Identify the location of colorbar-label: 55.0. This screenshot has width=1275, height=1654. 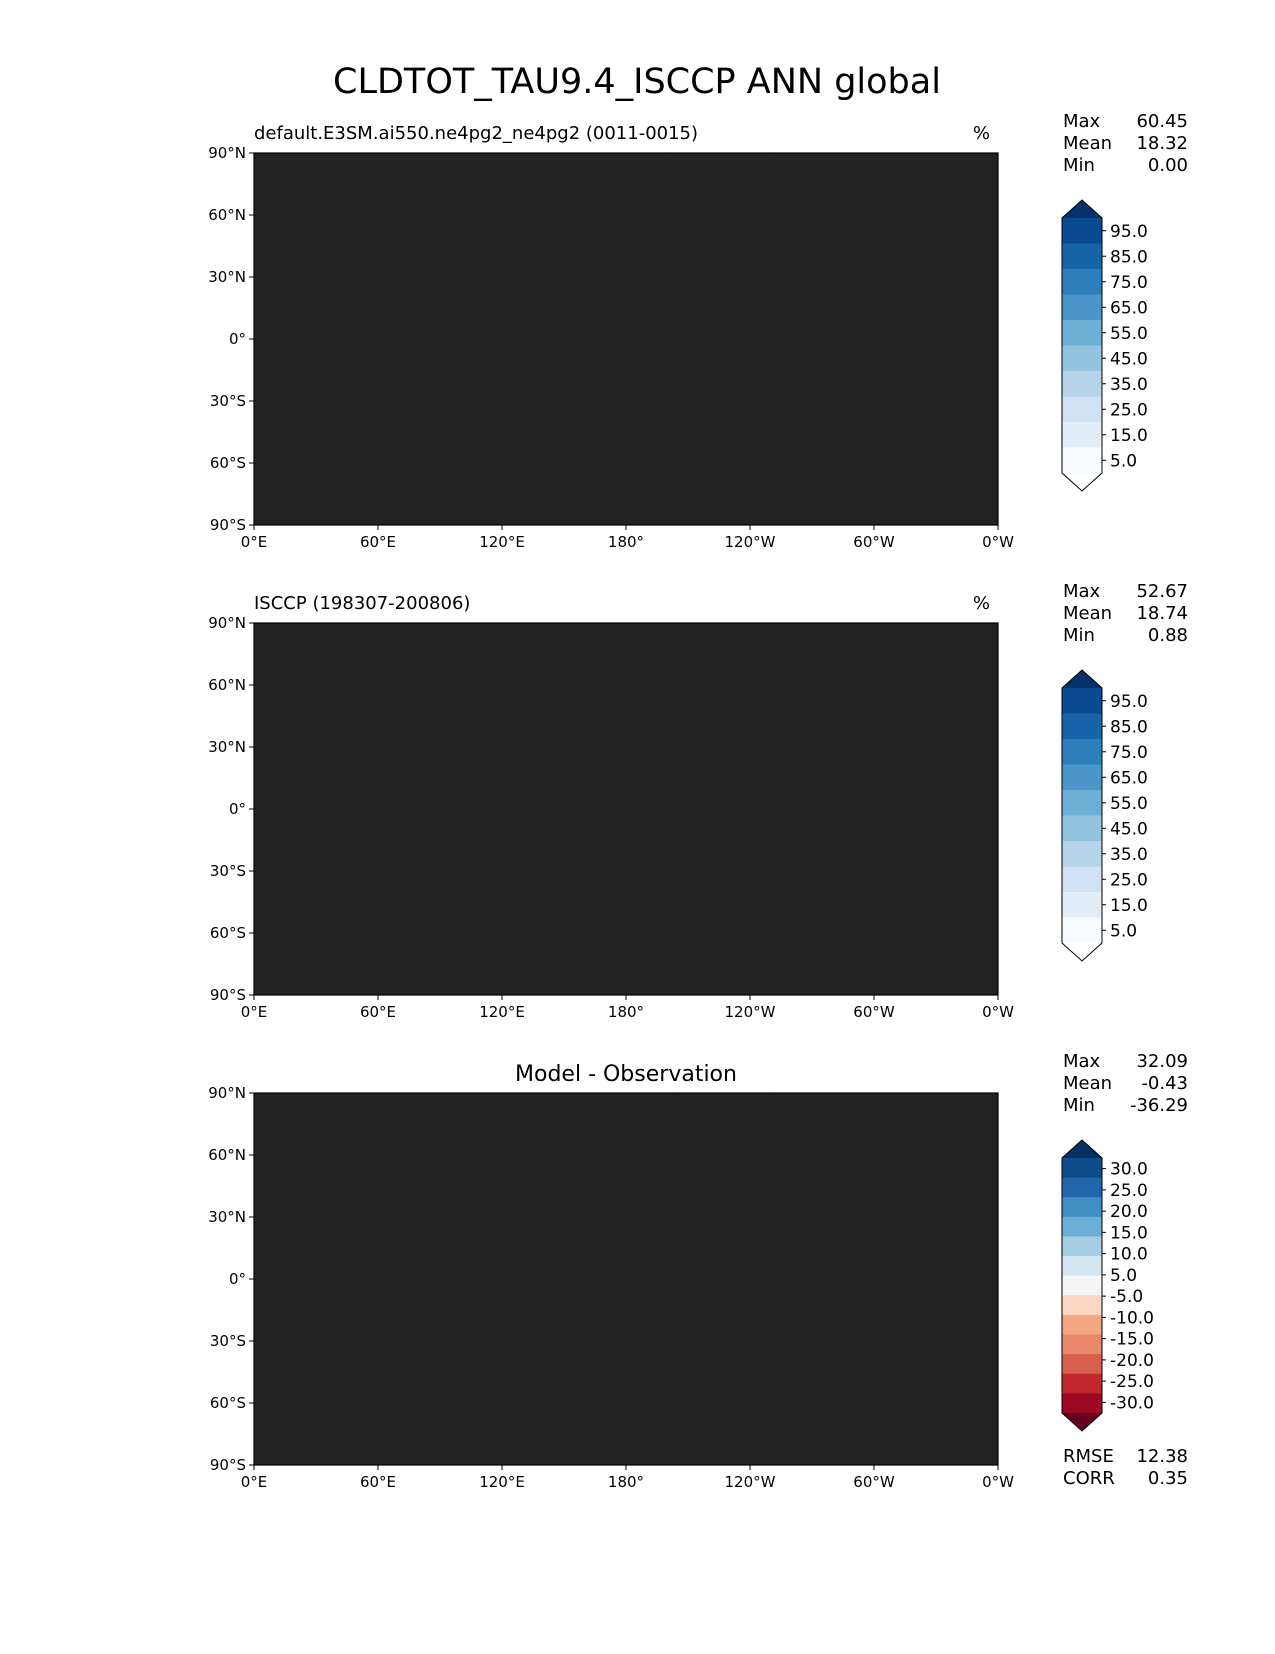
(1129, 334).